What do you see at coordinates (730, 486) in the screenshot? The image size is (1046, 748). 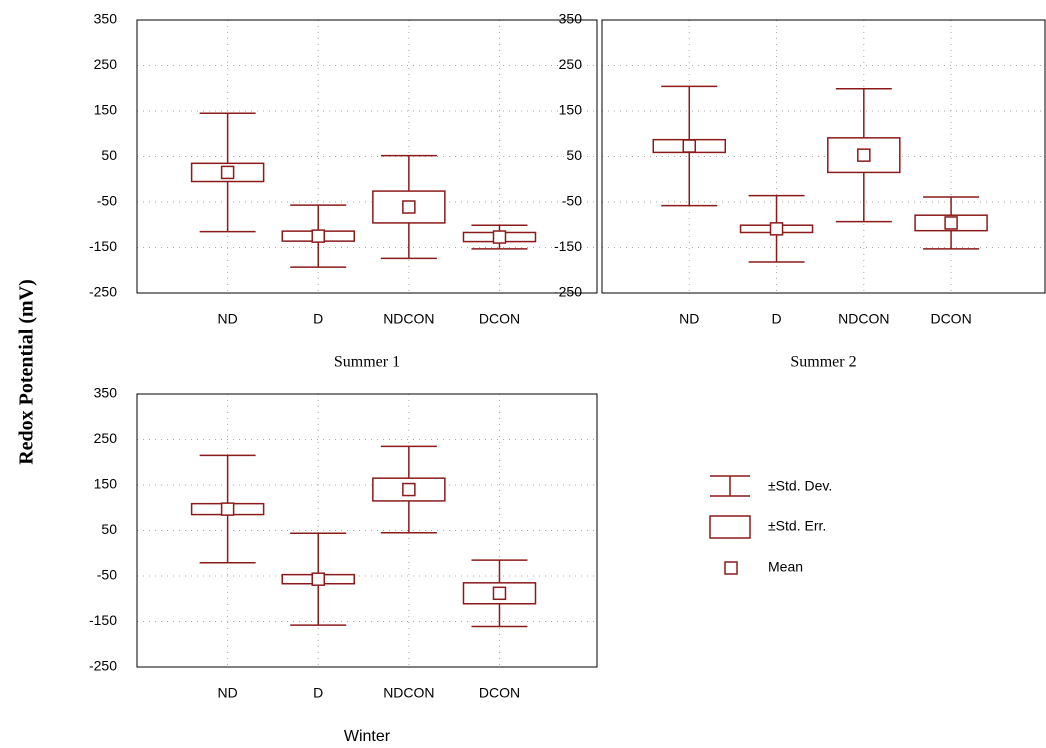 I see `legend-sd-icon` at bounding box center [730, 486].